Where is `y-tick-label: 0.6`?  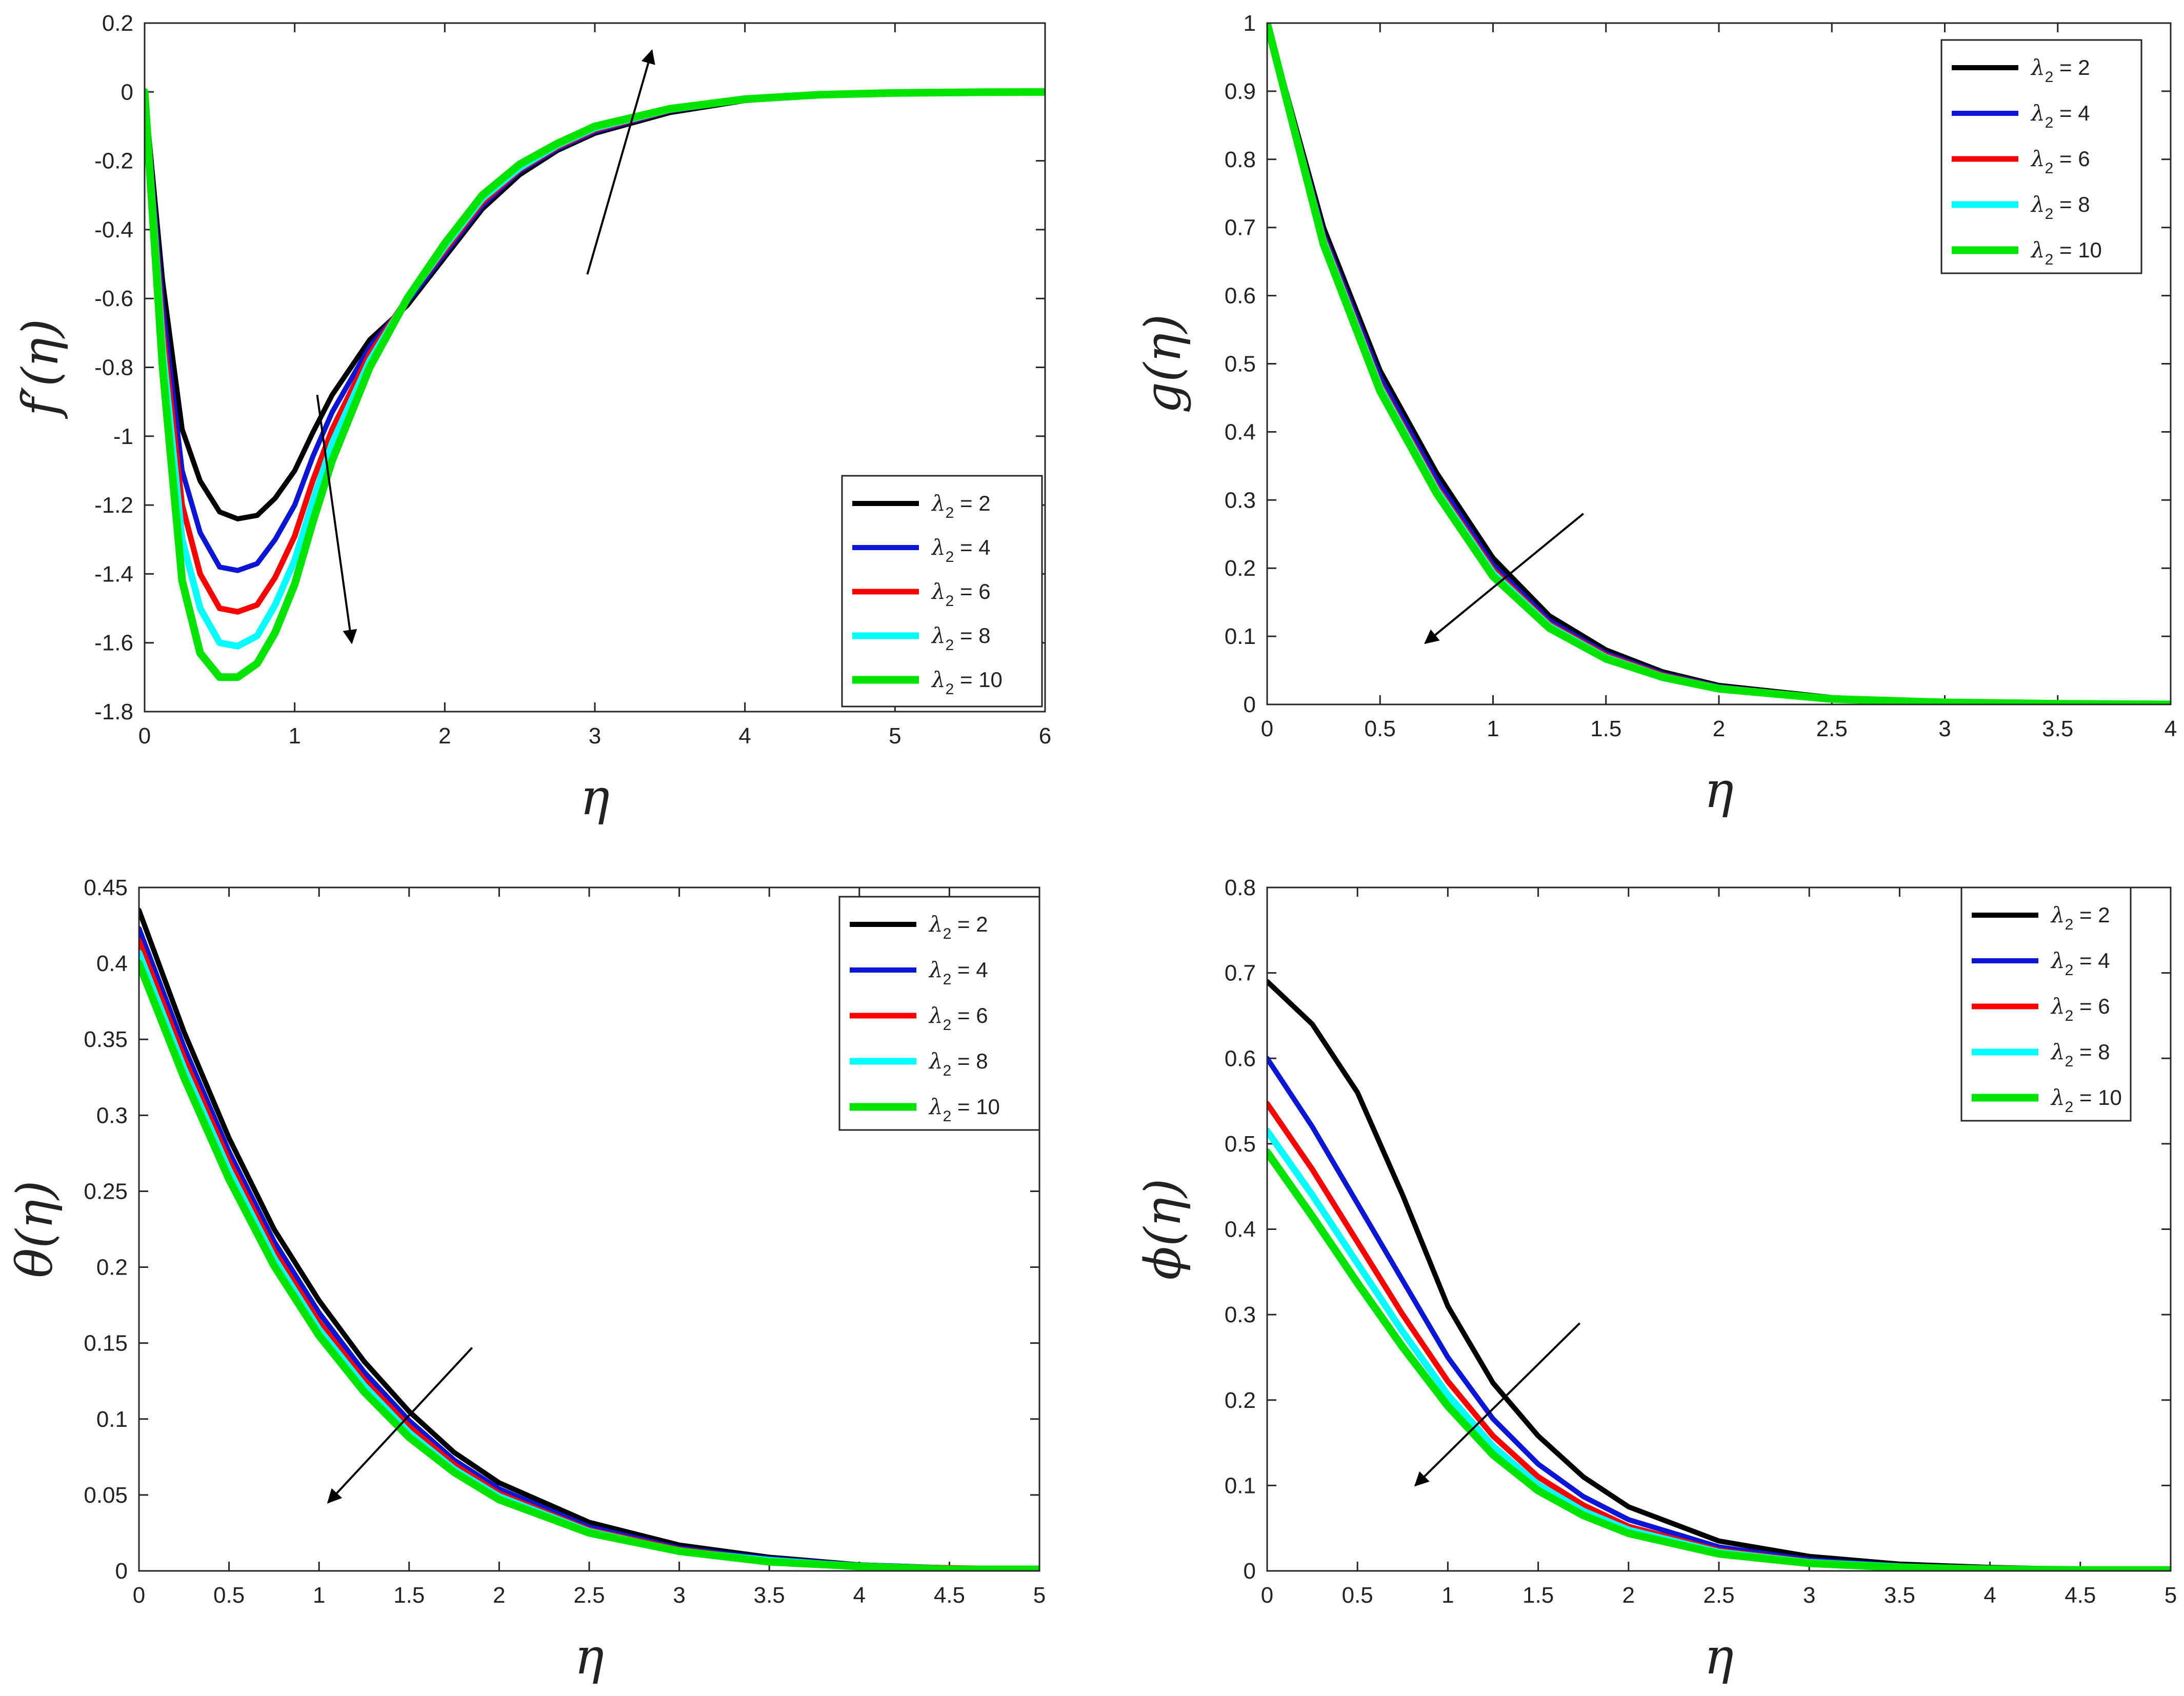
y-tick-label: 0.6 is located at coordinates (1241, 296).